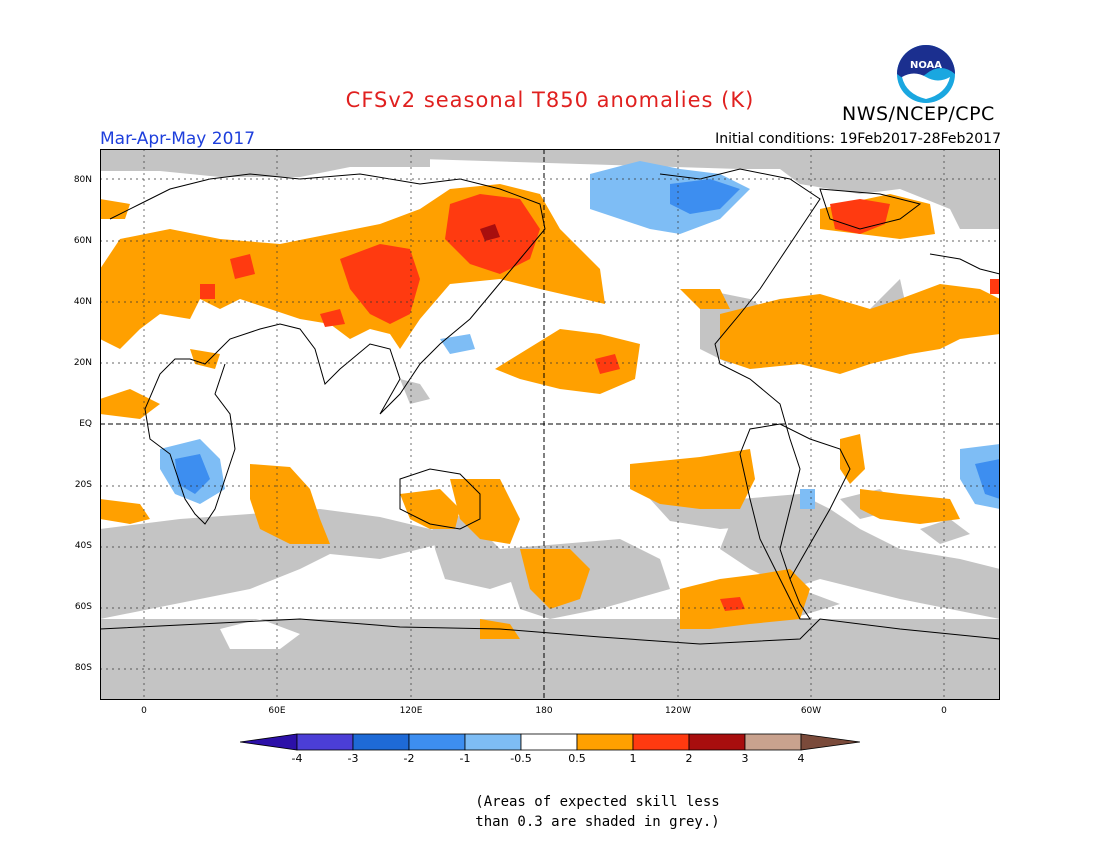 The width and height of the screenshot is (1100, 850). I want to click on noaa-logo: NOAA, so click(926, 74).